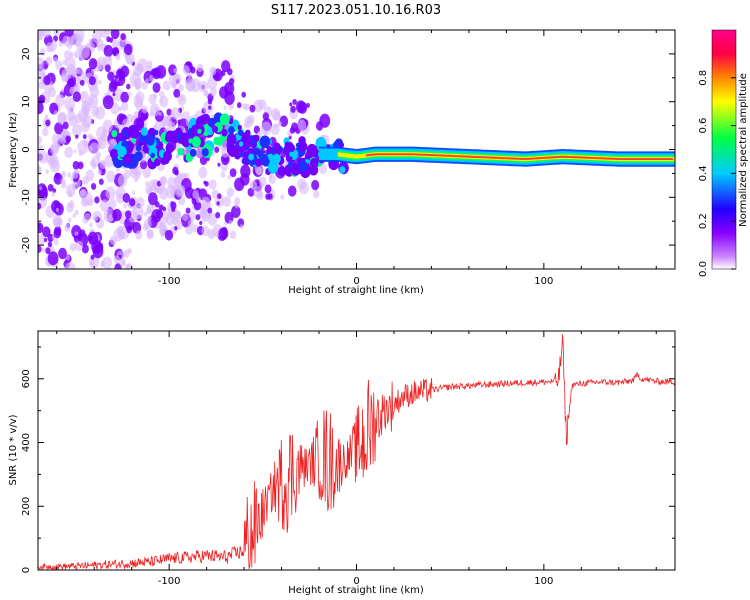 The image size is (750, 600). Describe the element at coordinates (703, 173) in the screenshot. I see `colorbar-tick-label: 0.4` at that location.